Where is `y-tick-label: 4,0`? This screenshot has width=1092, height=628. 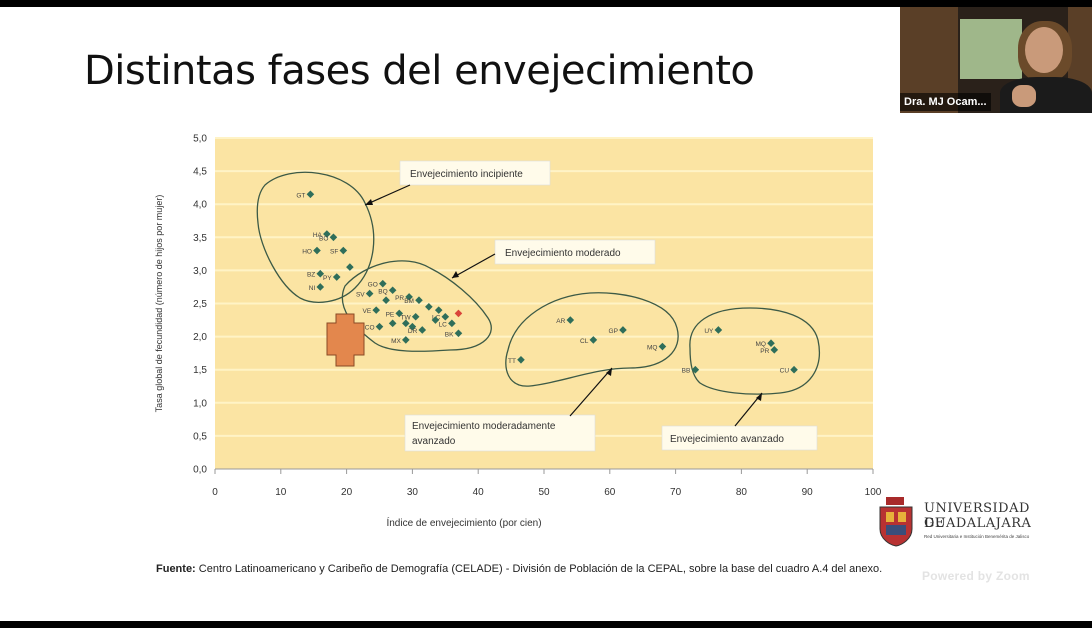
y-tick-label: 4,0 is located at coordinates (200, 205).